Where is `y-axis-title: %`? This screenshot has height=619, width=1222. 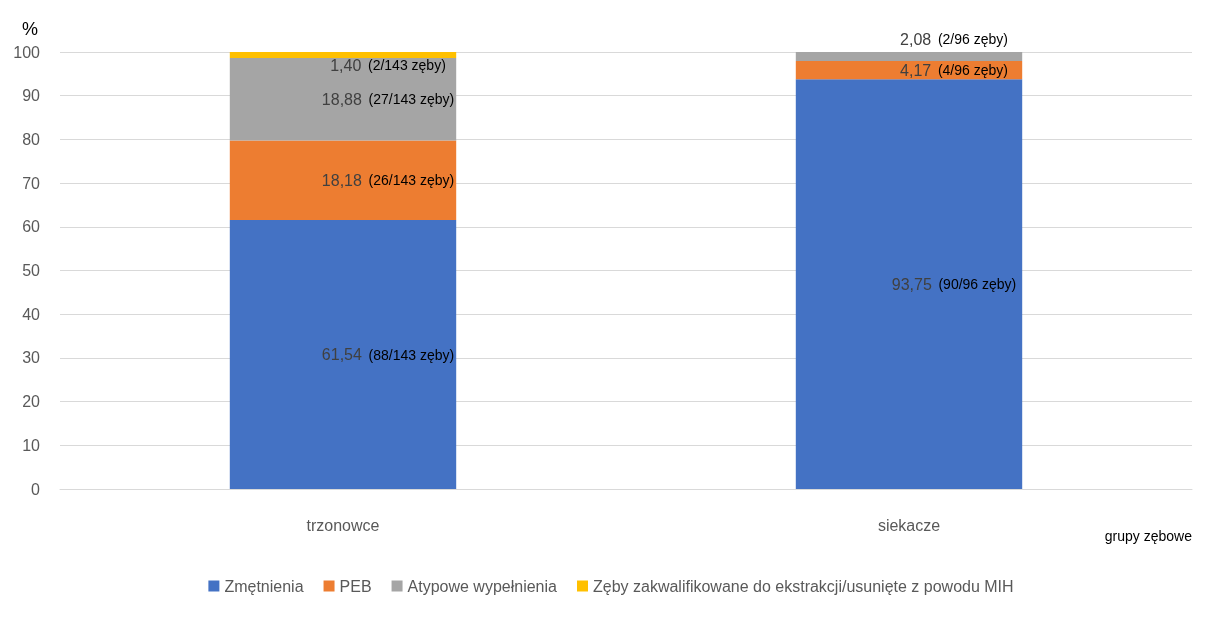
y-axis-title: % is located at coordinates (29, 29).